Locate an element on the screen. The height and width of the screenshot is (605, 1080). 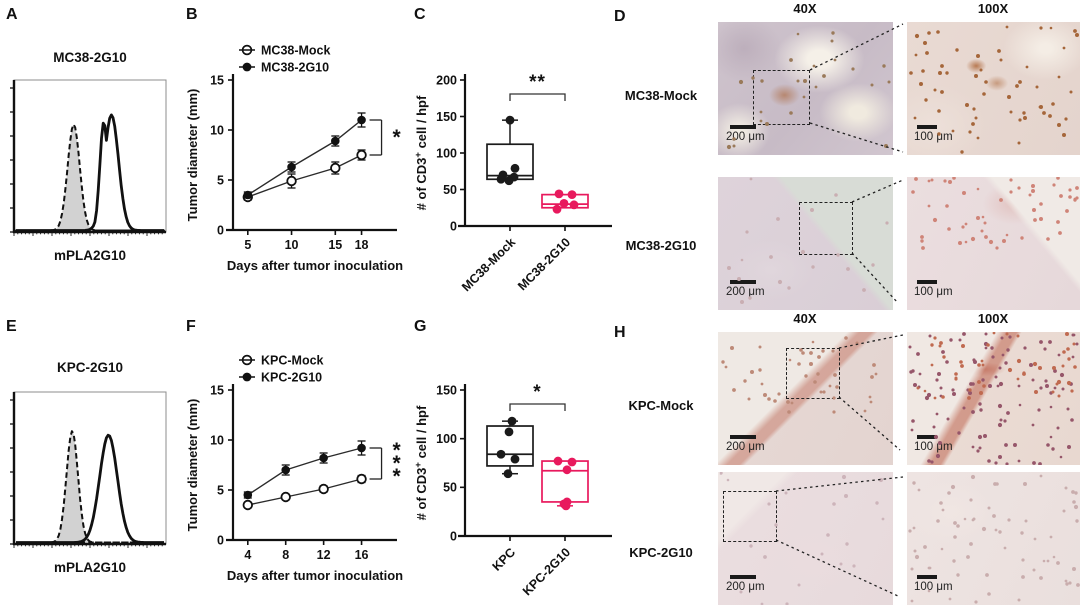
flow-histogram-kpc-2g10 is located at coordinates (88, 469).